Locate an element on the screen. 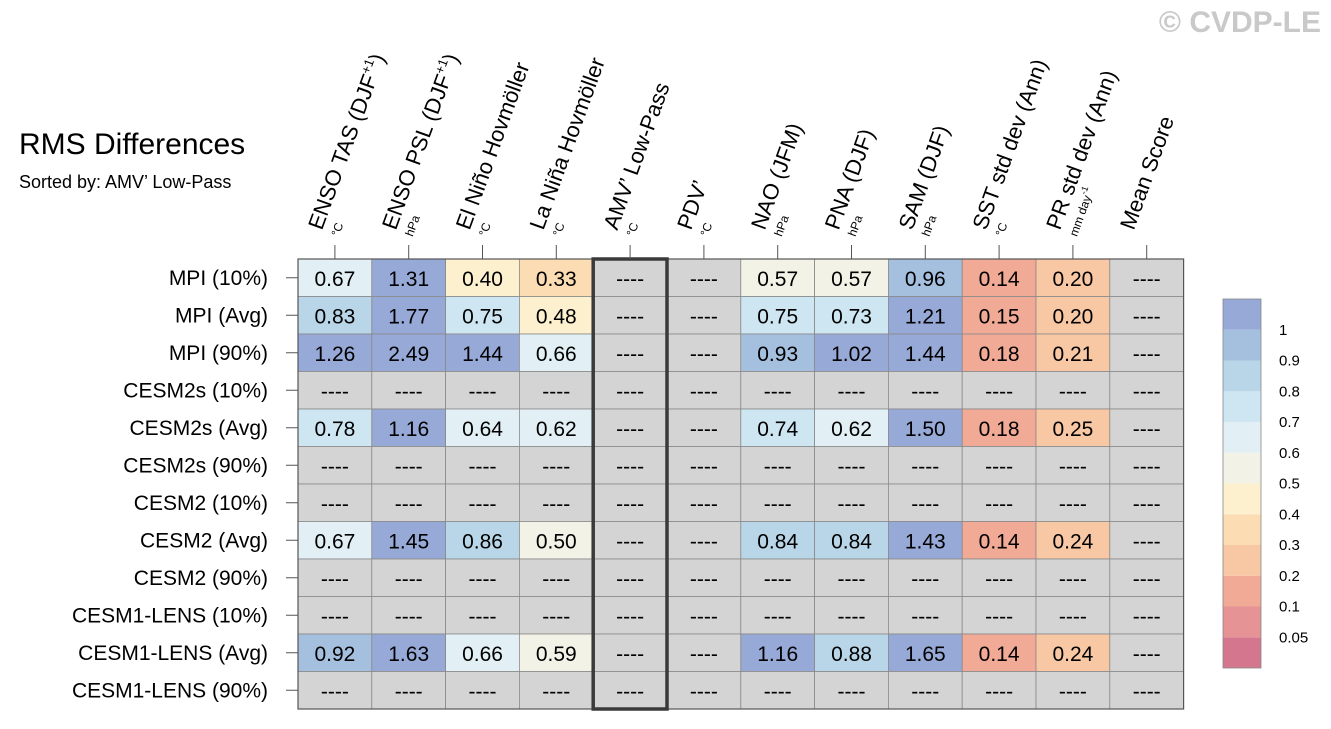  cell-value: 1.26 is located at coordinates (334, 354).